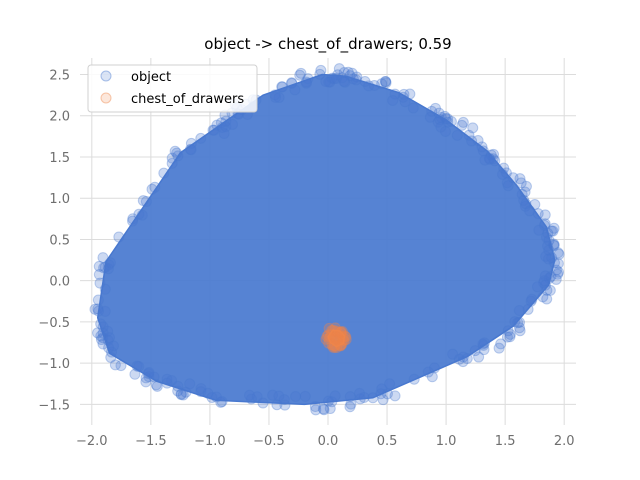 The height and width of the screenshot is (480, 640). Describe the element at coordinates (387, 441) in the screenshot. I see `x-tick-label: 0.5` at that location.